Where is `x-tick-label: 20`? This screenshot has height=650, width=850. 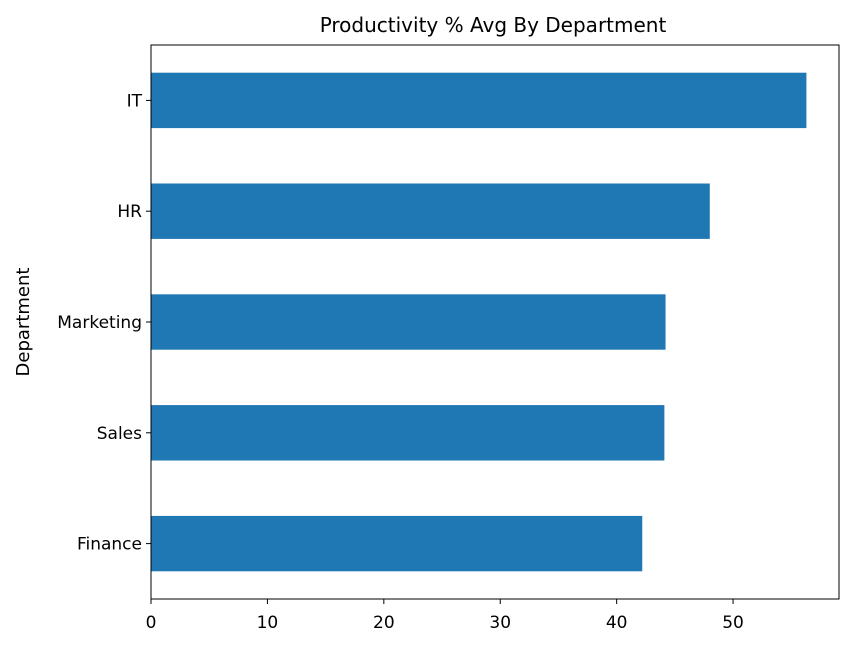
x-tick-label: 20 is located at coordinates (384, 623).